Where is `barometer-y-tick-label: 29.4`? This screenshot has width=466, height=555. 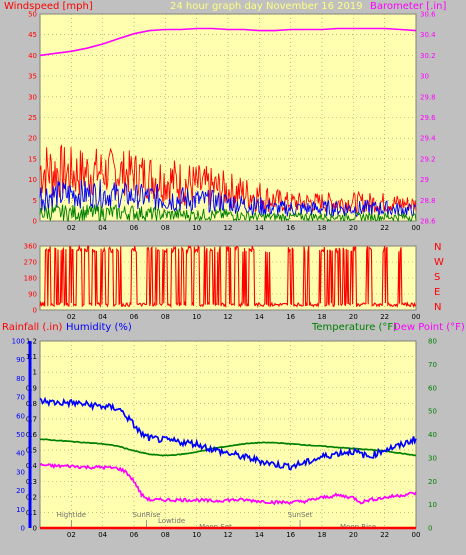 barometer-y-tick-label: 29.4 is located at coordinates (428, 139).